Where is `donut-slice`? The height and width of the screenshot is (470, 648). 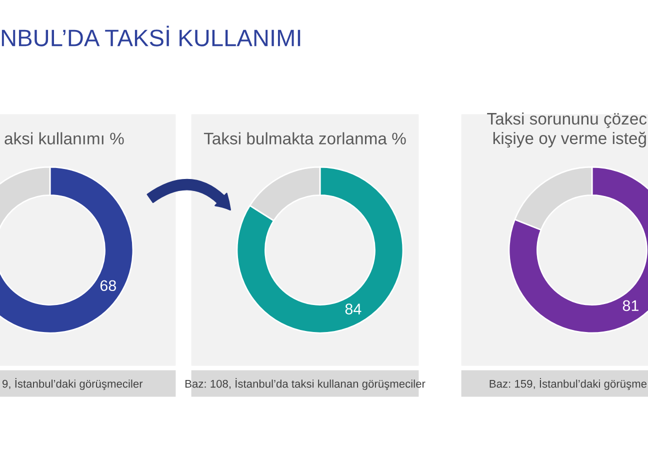
donut-slice is located at coordinates (320, 250).